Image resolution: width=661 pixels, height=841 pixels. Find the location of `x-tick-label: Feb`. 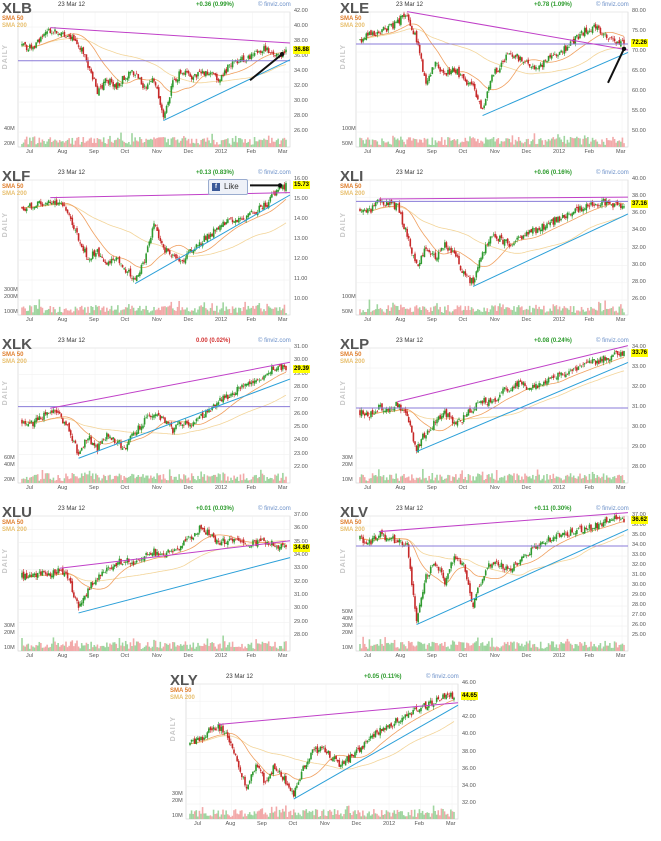

x-tick-label: Feb is located at coordinates (251, 152).